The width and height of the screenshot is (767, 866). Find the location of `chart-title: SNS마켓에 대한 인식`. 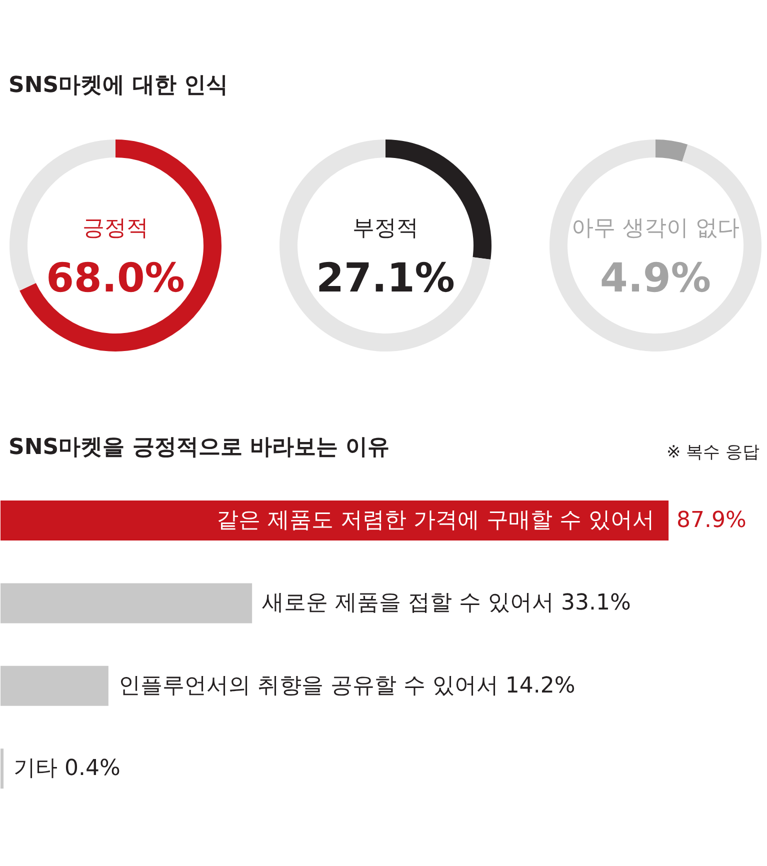

chart-title: SNS마켓에 대한 인식 is located at coordinates (118, 85).